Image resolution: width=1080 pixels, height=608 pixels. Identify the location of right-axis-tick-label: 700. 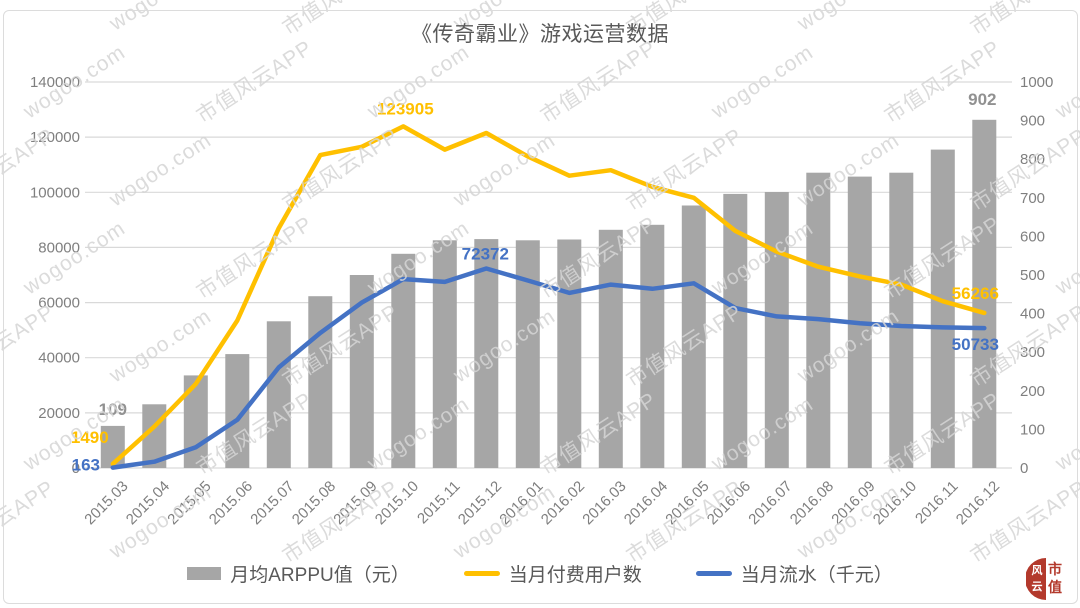
(1032, 198).